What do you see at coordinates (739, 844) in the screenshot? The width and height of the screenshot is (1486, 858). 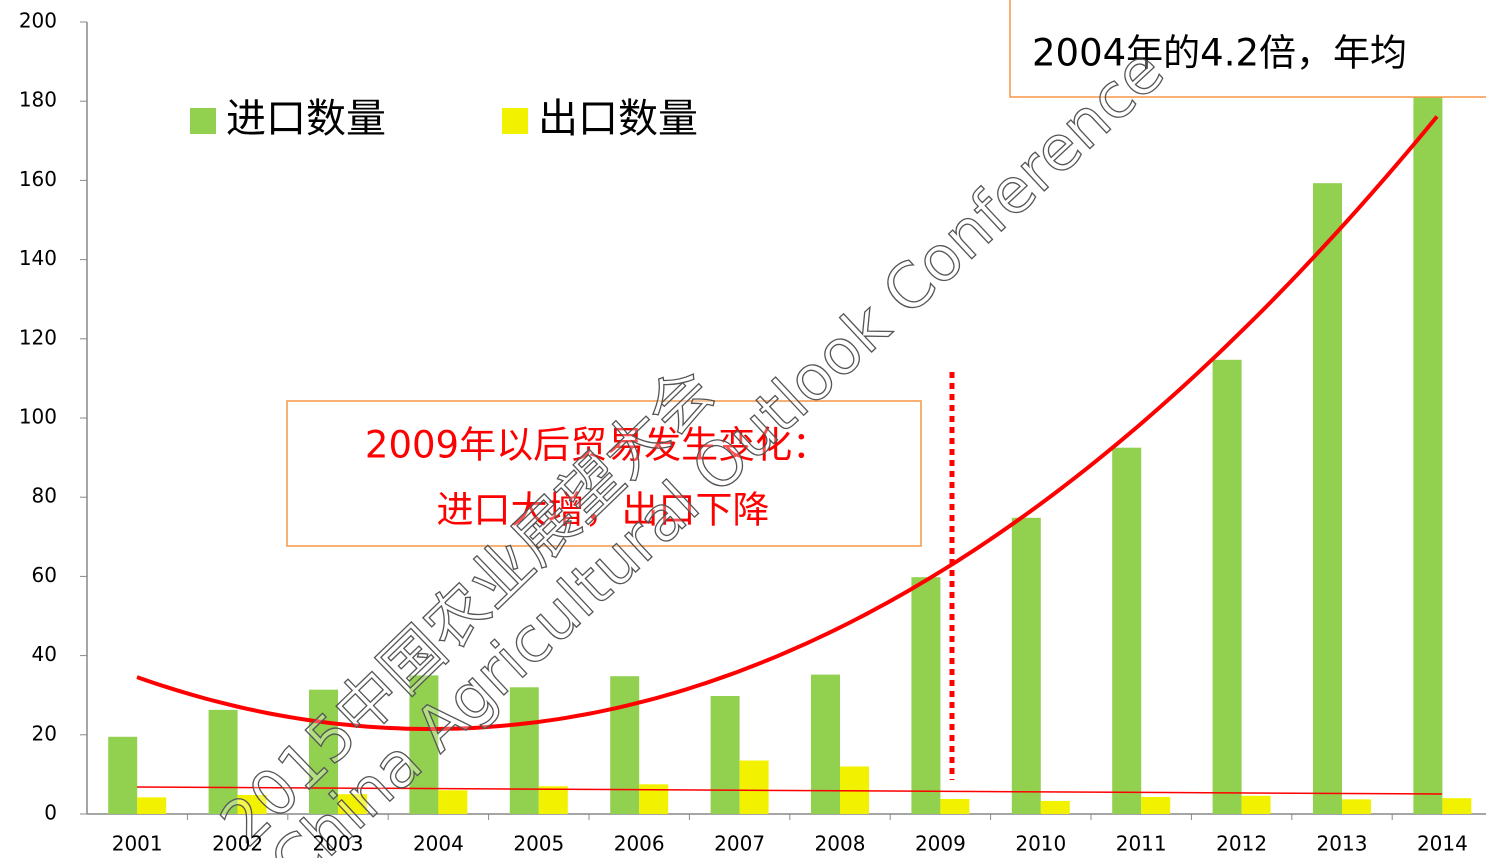 I see `x-tick-label: 2007` at bounding box center [739, 844].